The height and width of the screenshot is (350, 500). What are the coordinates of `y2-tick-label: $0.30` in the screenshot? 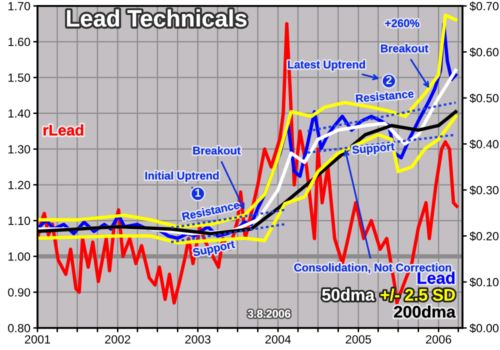 It's located at (484, 190).